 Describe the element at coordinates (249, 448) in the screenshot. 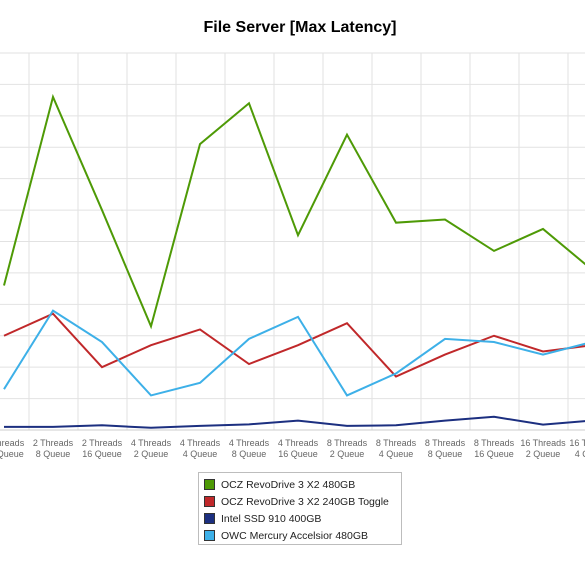

I see `x-tick-label: 4 Threads 8 Queue` at that location.